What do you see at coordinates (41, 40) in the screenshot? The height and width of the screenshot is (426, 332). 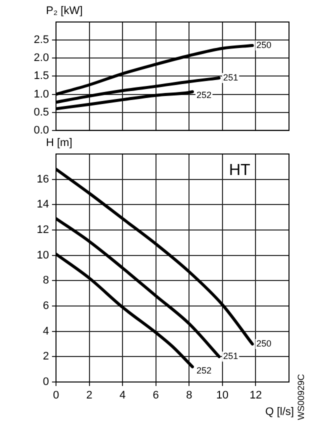 I see `y-tick-label: 2.5` at bounding box center [41, 40].